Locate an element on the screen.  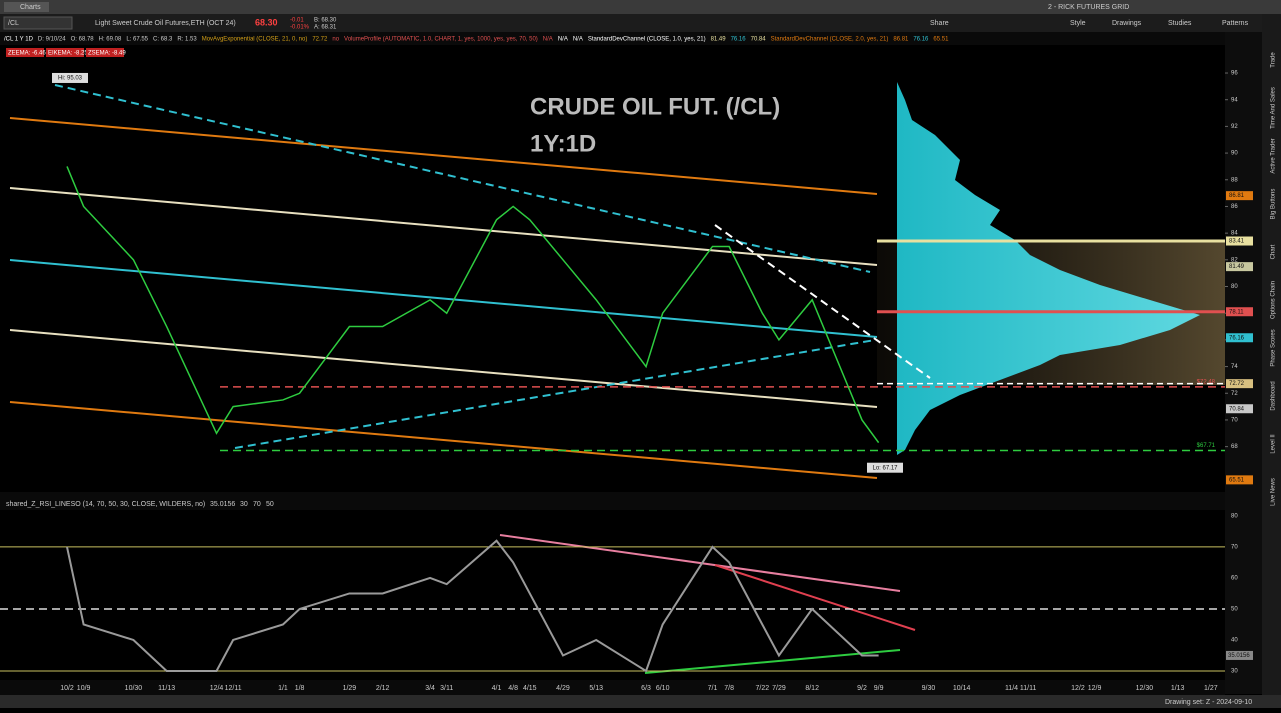
x-tick-label: 4/15 is located at coordinates (530, 688).